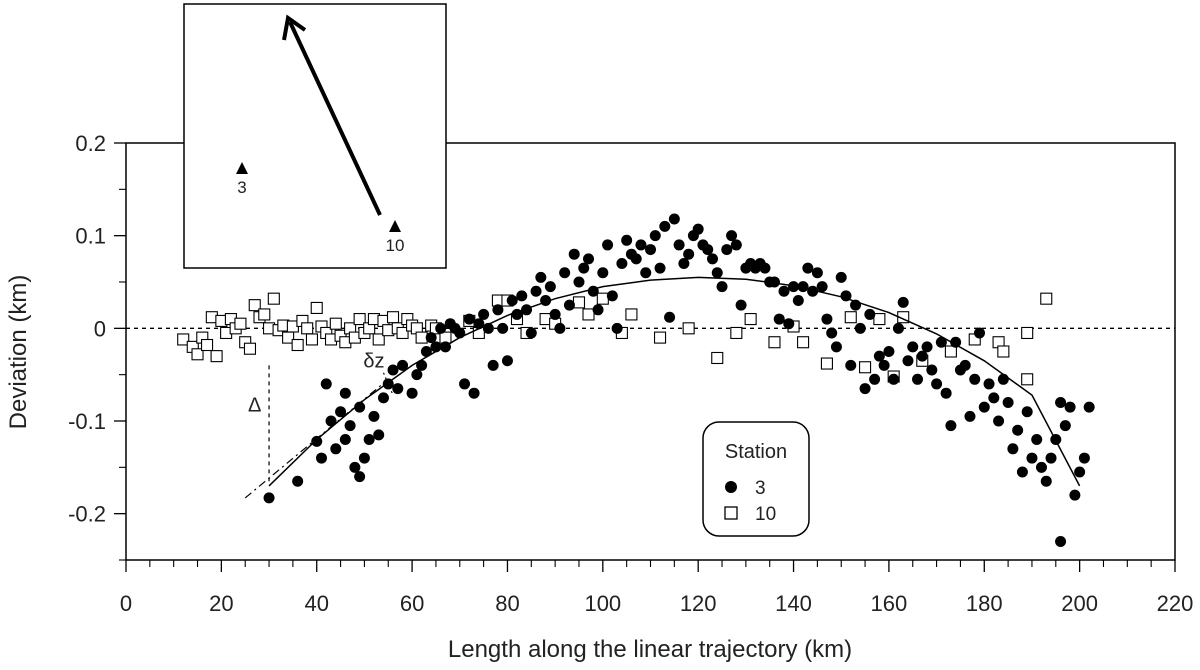 Image resolution: width=1200 pixels, height=670 pixels. What do you see at coordinates (242, 168) in the screenshot?
I see `inset-station-3-triangle` at bounding box center [242, 168].